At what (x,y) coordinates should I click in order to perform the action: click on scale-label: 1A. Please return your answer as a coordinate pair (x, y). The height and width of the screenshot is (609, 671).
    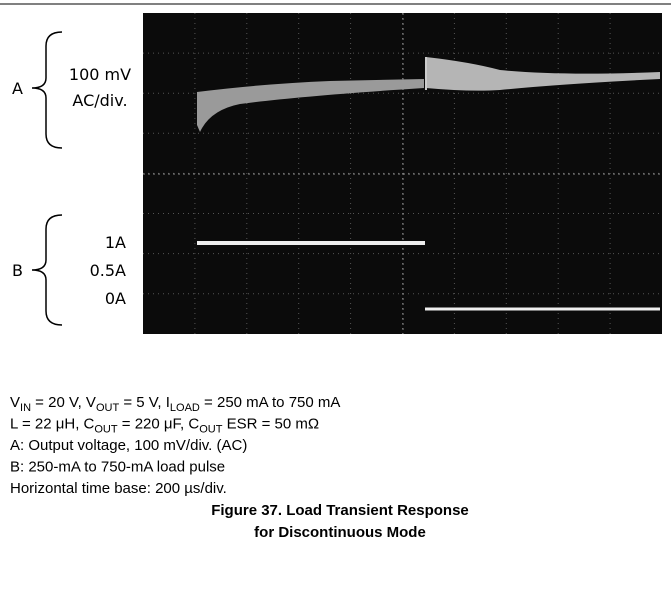
    Looking at the image, I should click on (115, 242).